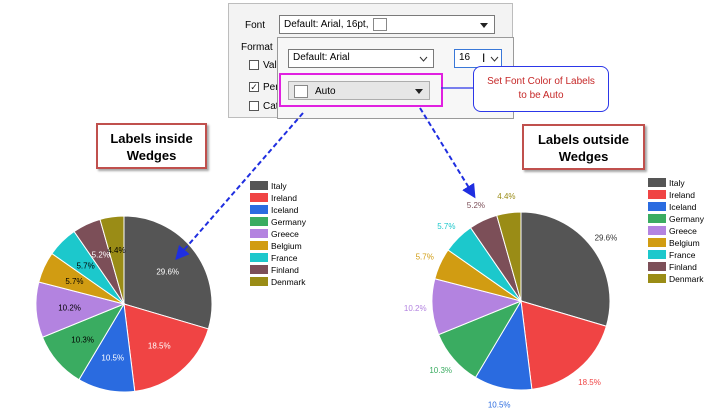 The image size is (706, 414). What do you see at coordinates (465, 57) in the screenshot?
I see `font-size-value: 16` at bounding box center [465, 57].